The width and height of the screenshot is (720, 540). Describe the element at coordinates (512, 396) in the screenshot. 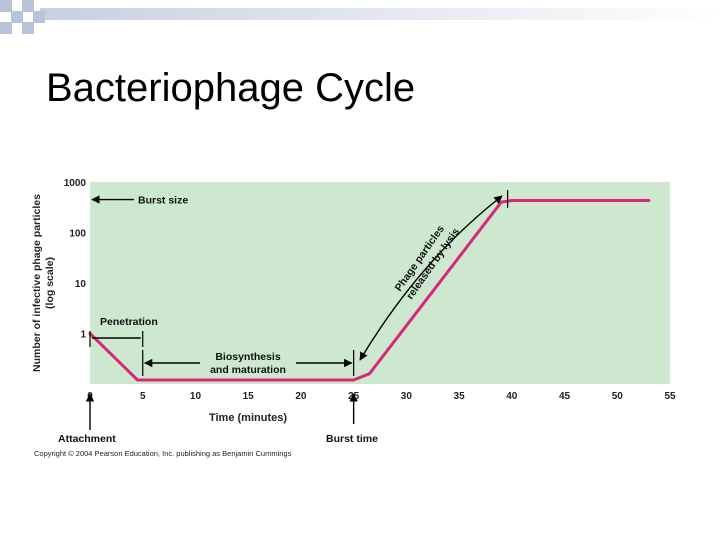

I see `x-tick-label: 40` at that location.